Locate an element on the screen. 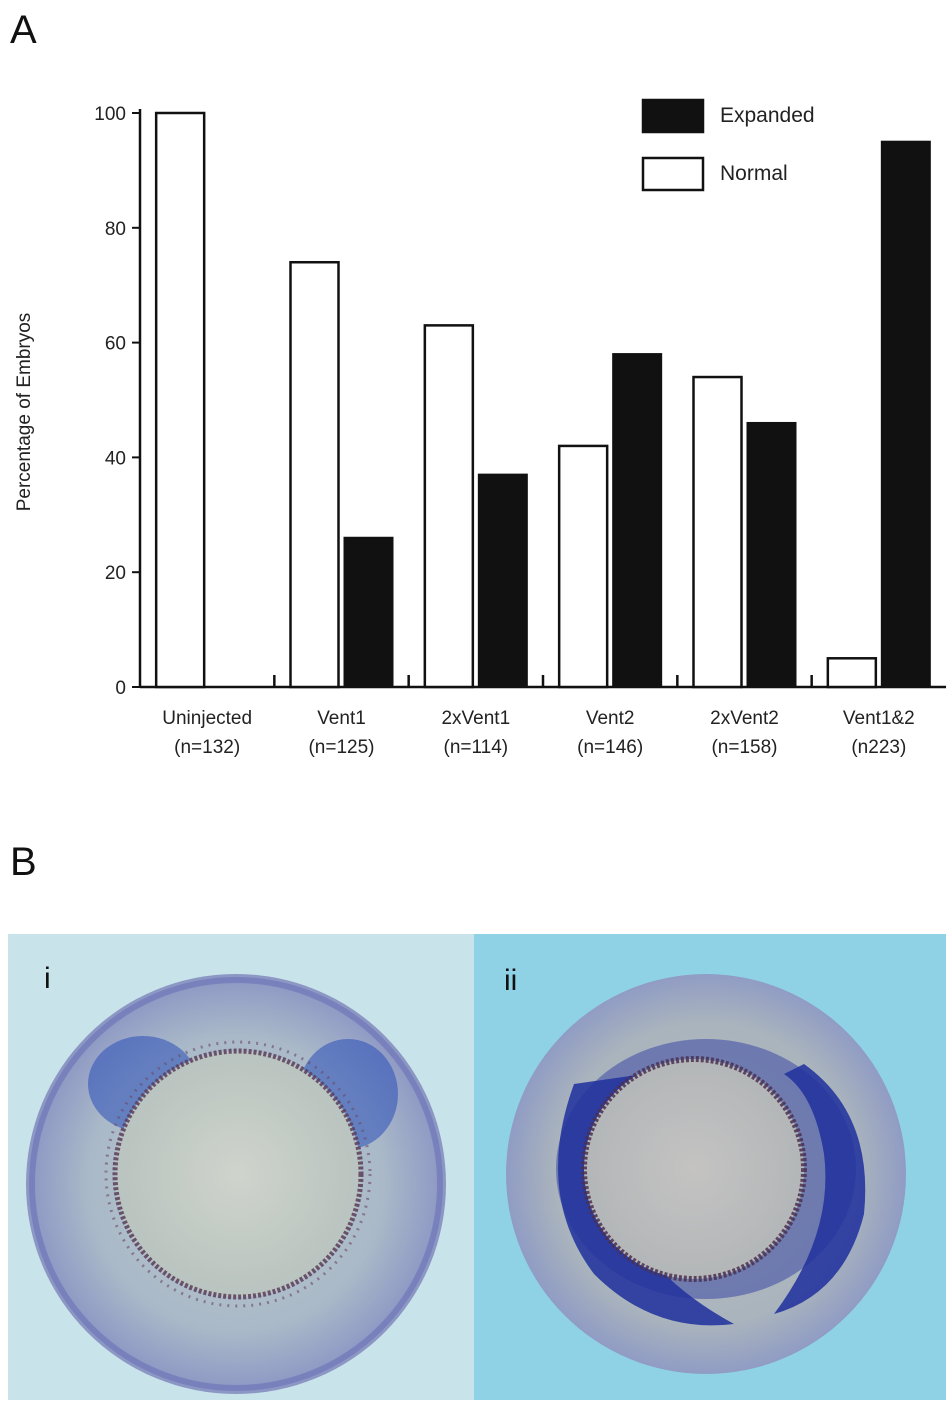 This screenshot has width=952, height=1406. y-tick-label: 20 is located at coordinates (115, 573).